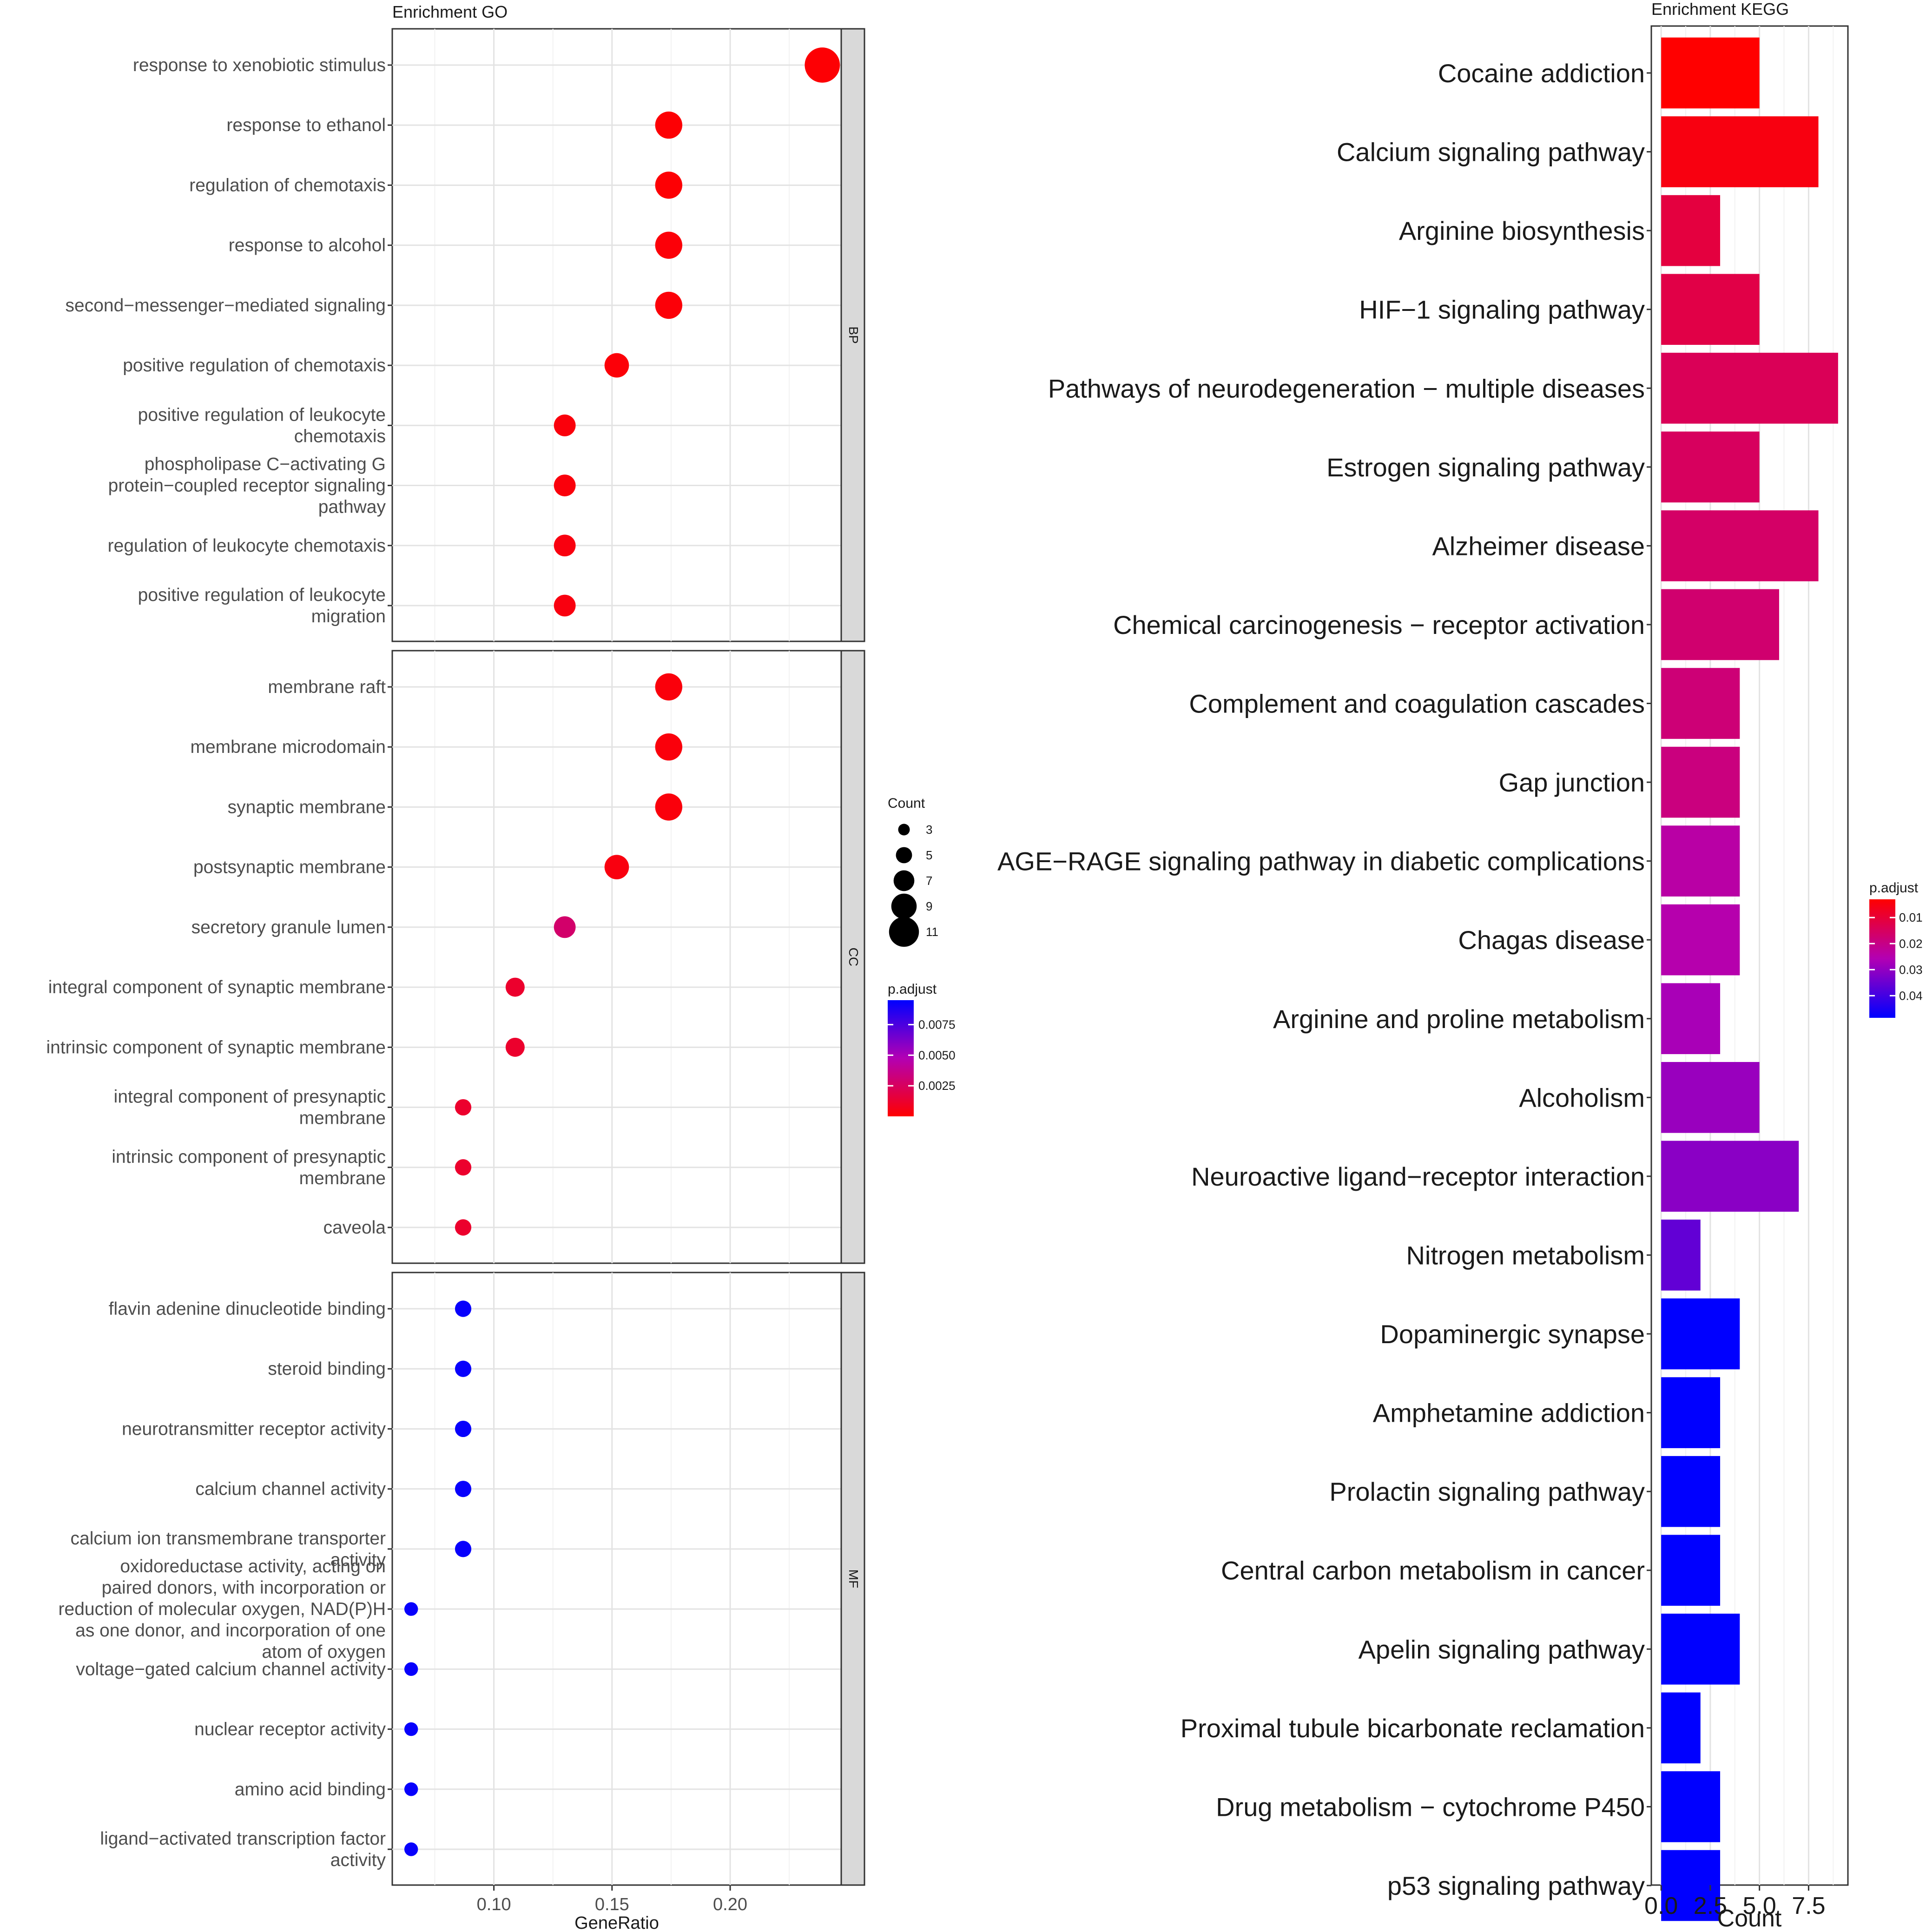  I want to click on kegg-x-tick-label: 7.5, so click(1808, 1905).